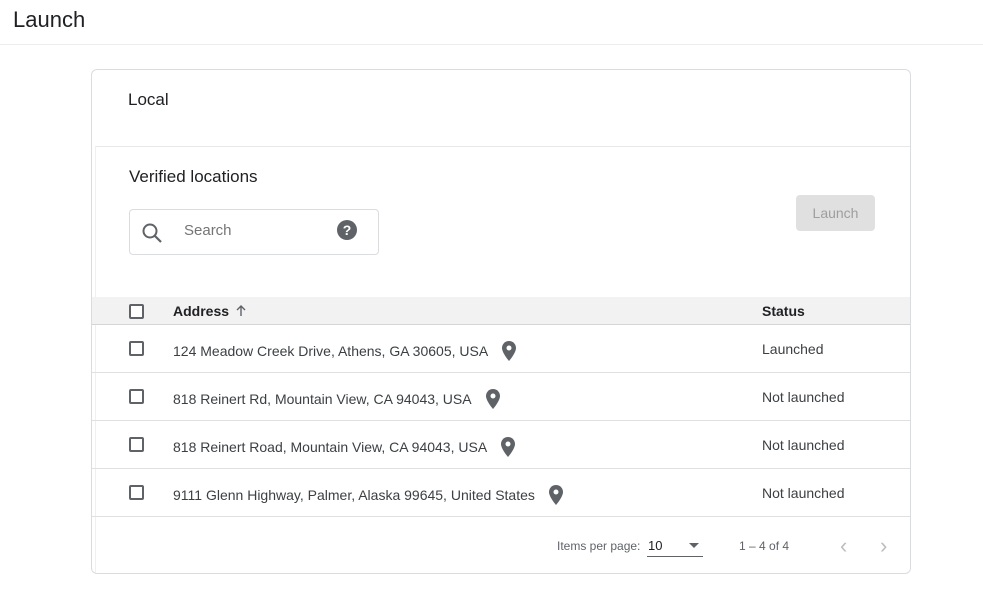  I want to click on paginator: Items per page: 10 1 – 4 of 4 ‹ ›, so click(503, 548).